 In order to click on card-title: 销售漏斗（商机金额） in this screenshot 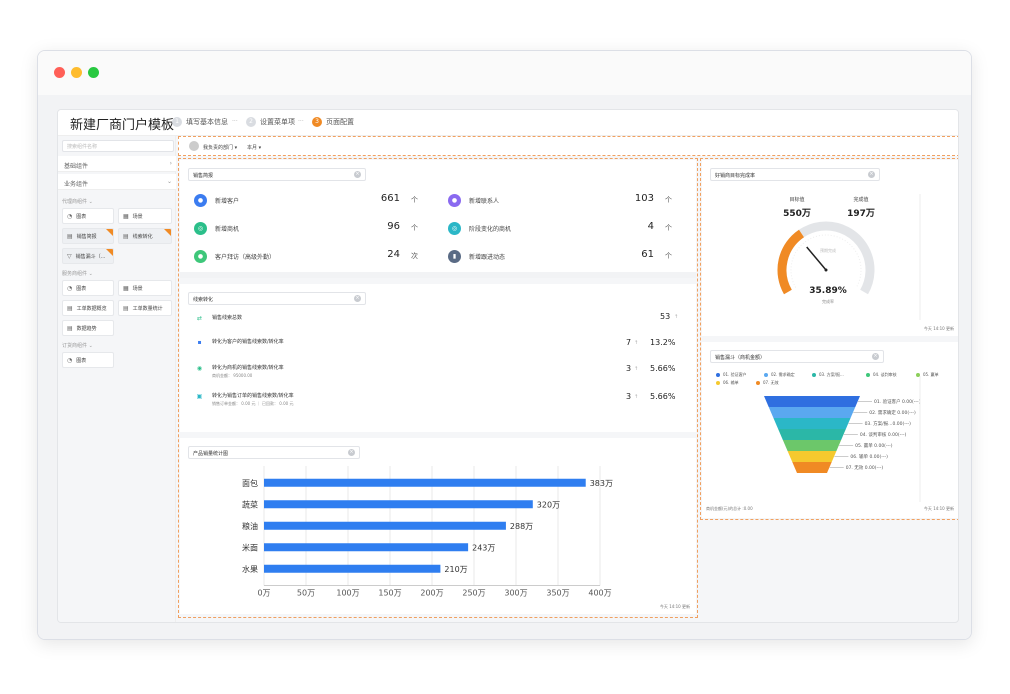, I will do `click(740, 358)`.